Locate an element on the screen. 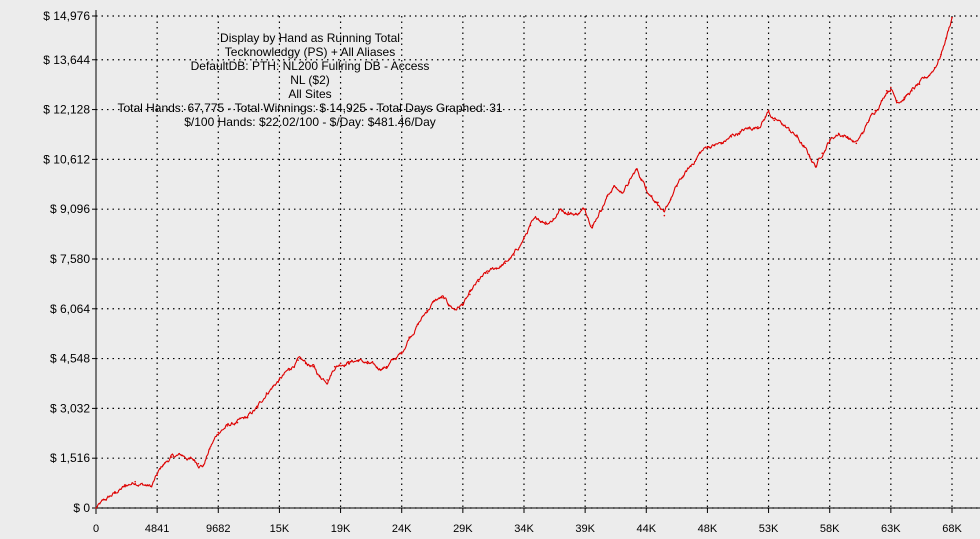  y-tick-label: $ 14,976 is located at coordinates (66, 16).